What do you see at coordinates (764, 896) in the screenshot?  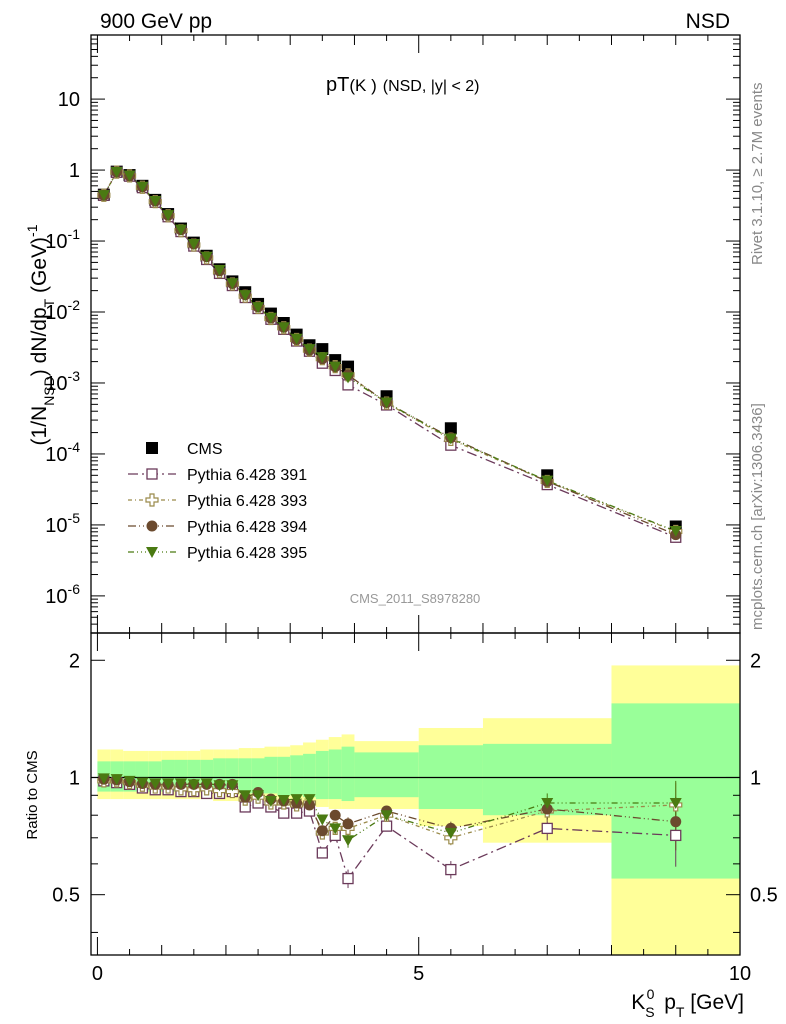 I see `ratio-y-tick-label-right: 0.5` at bounding box center [764, 896].